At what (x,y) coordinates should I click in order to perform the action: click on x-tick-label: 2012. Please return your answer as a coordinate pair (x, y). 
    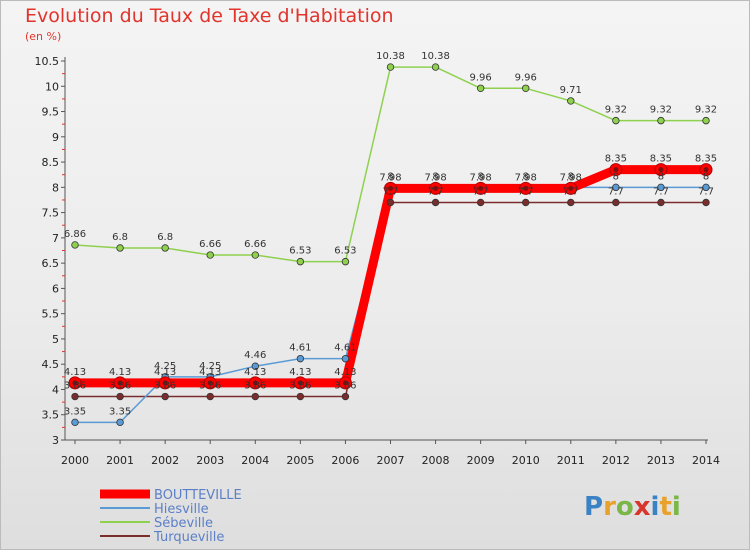
    Looking at the image, I should click on (616, 460).